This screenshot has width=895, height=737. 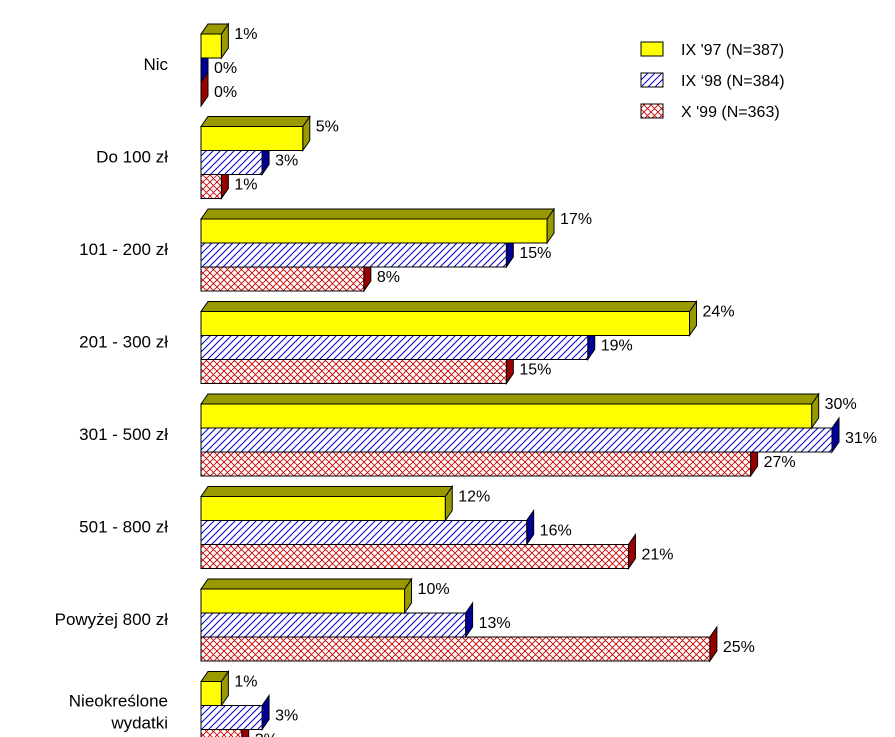 I want to click on category-label-line: Nic, so click(x=155, y=64).